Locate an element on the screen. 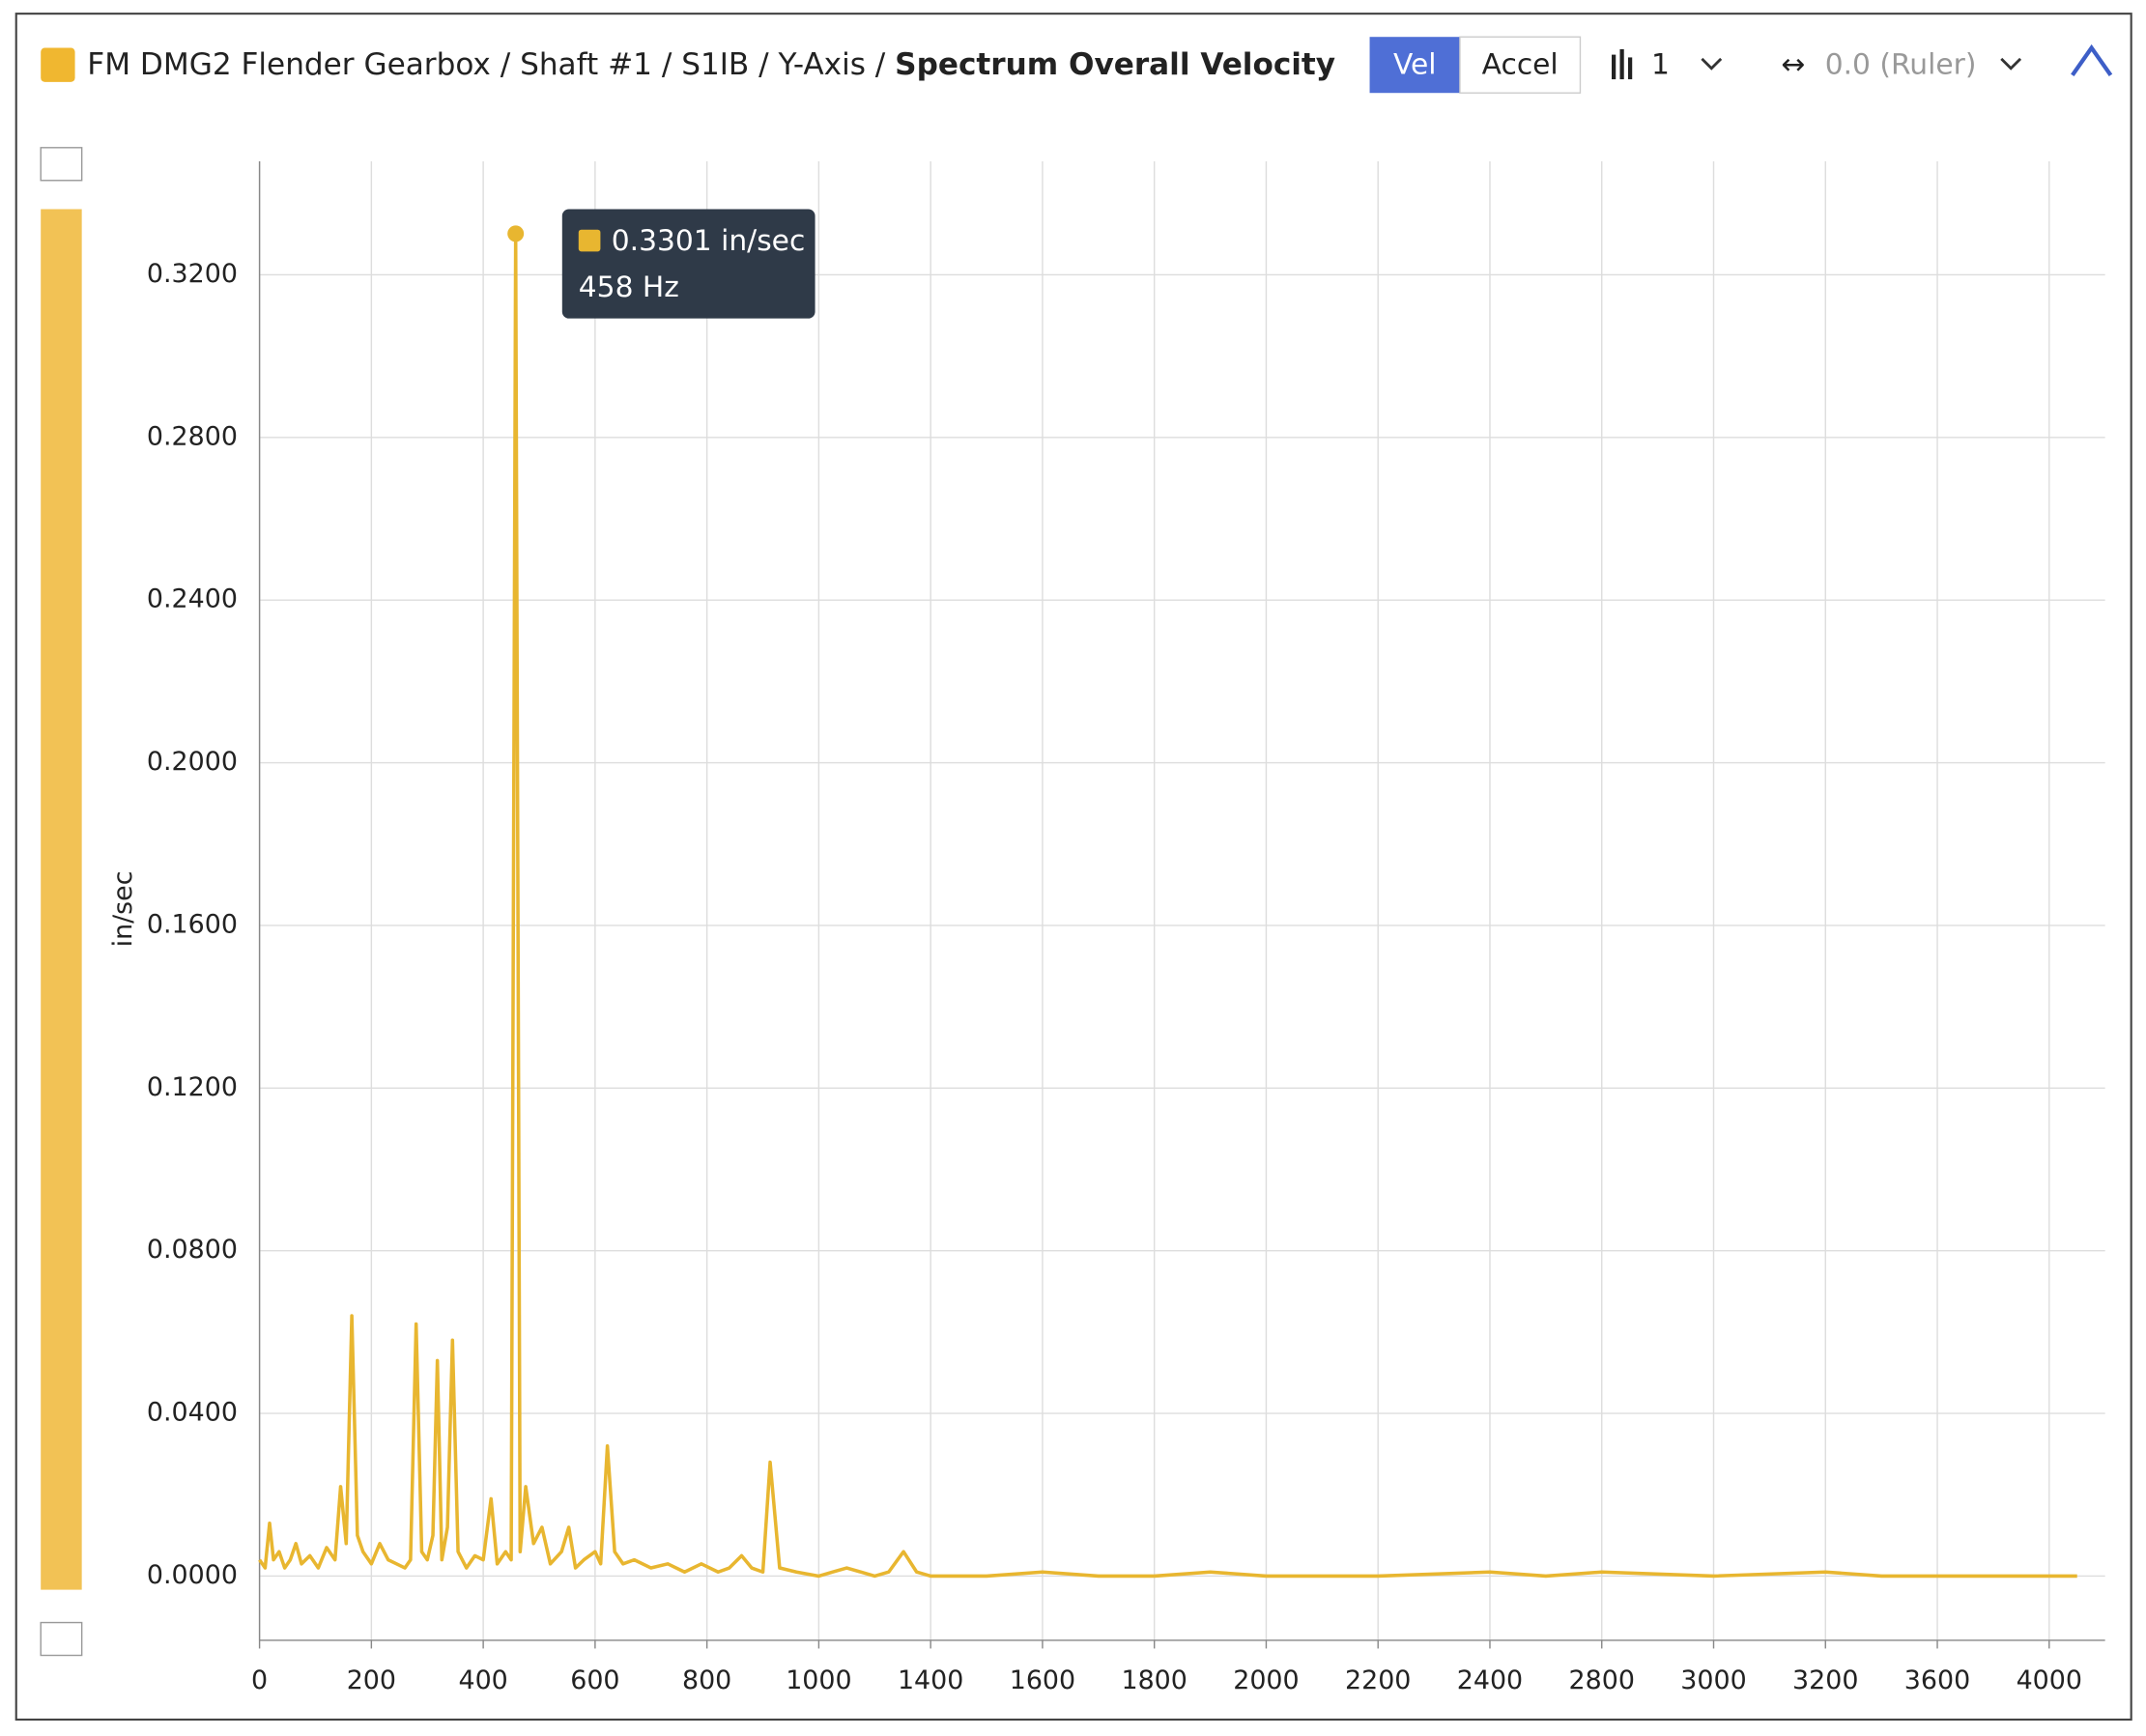  x-tick-label: 2000 is located at coordinates (1266, 1680).